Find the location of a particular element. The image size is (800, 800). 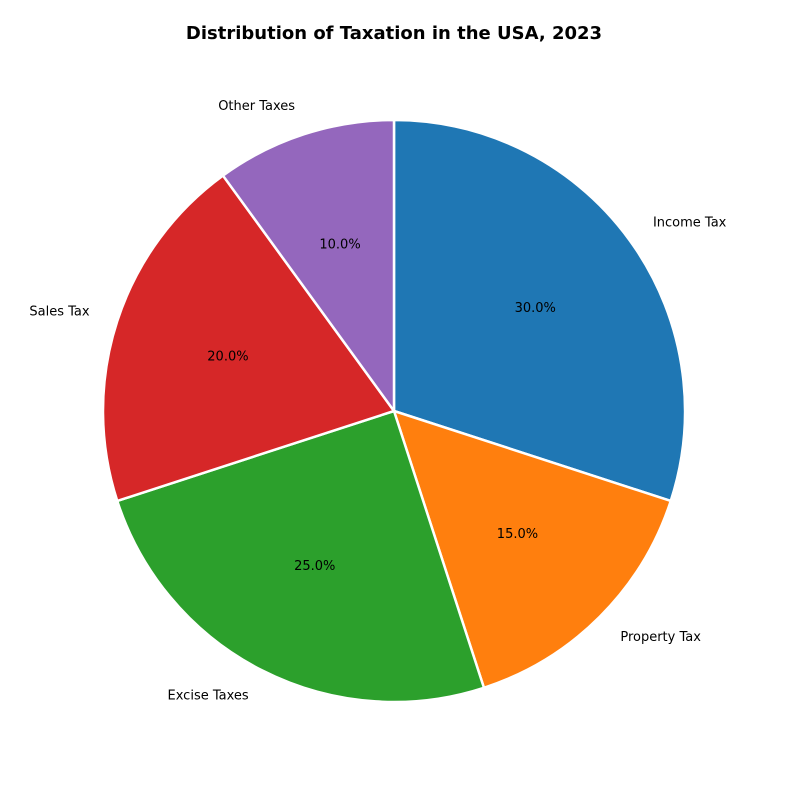

slice-label-property-tax: Property Tax is located at coordinates (660, 637).